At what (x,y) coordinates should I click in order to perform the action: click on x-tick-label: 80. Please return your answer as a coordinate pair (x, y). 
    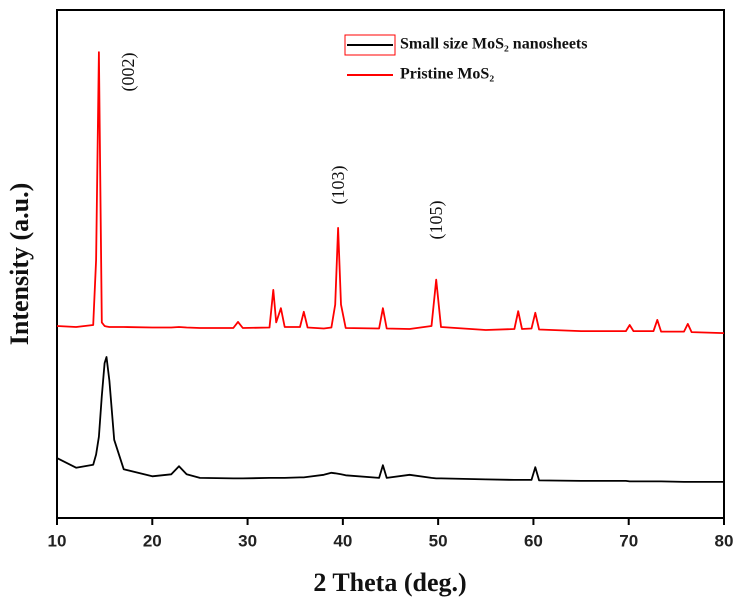
    Looking at the image, I should click on (724, 540).